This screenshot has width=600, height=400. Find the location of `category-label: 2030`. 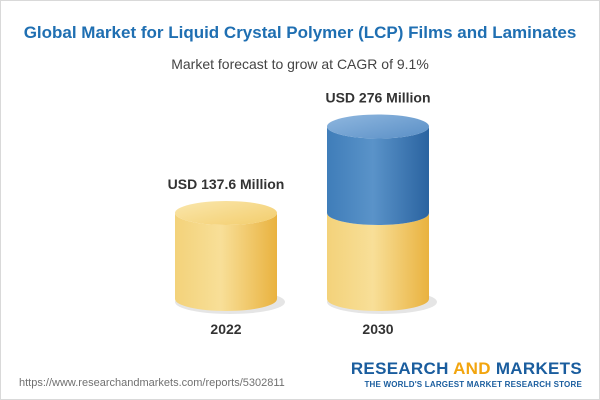

category-label: 2030 is located at coordinates (377, 329).